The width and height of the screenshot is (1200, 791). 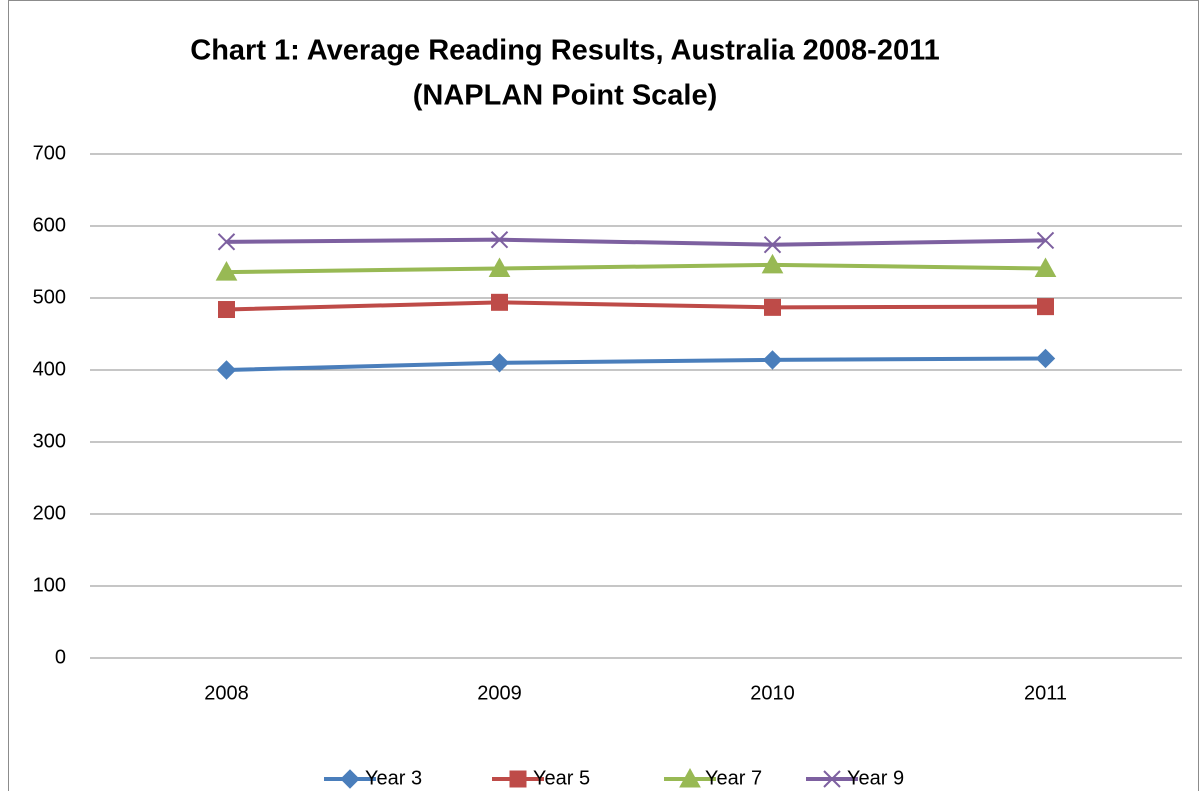 What do you see at coordinates (393, 778) in the screenshot?
I see `legend-label: Year 3` at bounding box center [393, 778].